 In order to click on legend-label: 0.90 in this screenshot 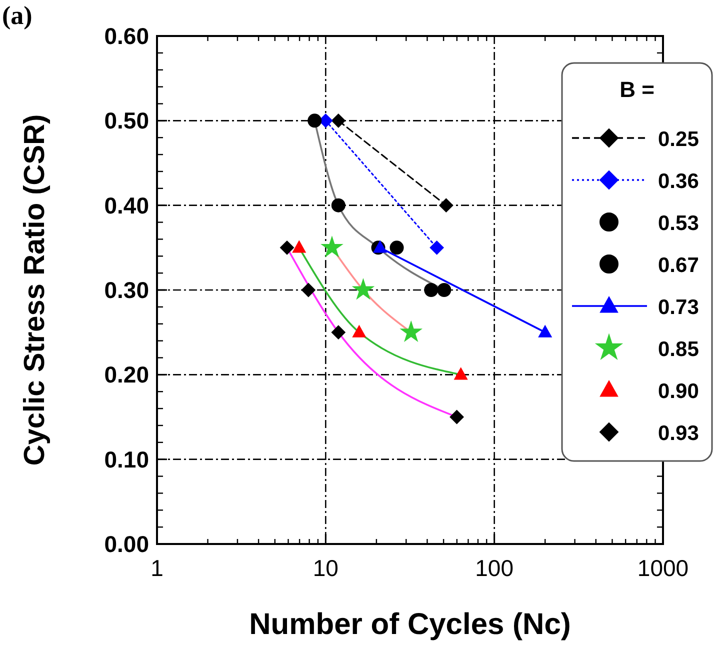, I will do `click(678, 391)`.